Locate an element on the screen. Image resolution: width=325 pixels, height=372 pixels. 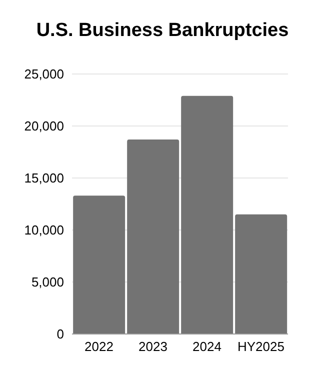
y-tick-label: 15,000 is located at coordinates (44, 178).